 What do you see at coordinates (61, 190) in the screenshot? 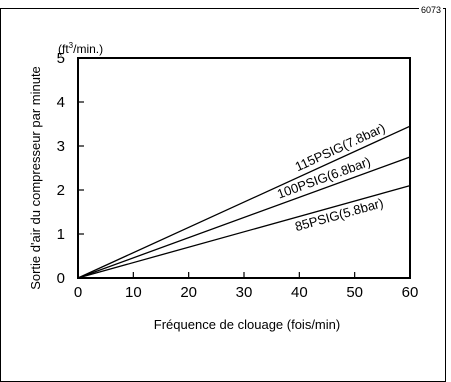
I see `y-tick-label: 2` at bounding box center [61, 190].